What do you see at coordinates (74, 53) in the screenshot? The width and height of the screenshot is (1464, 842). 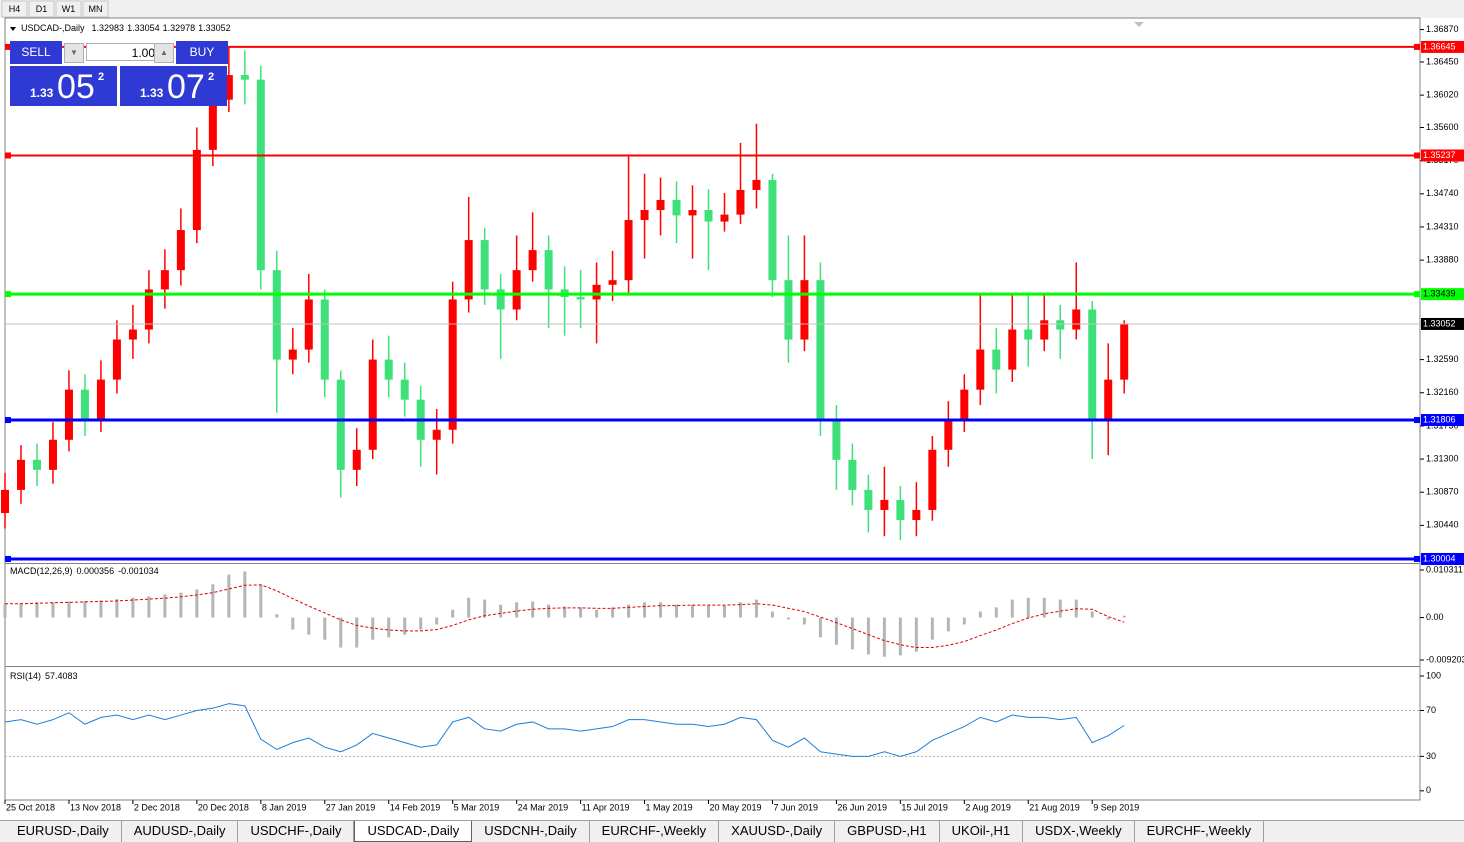 I see `lot-down: ▼` at bounding box center [74, 53].